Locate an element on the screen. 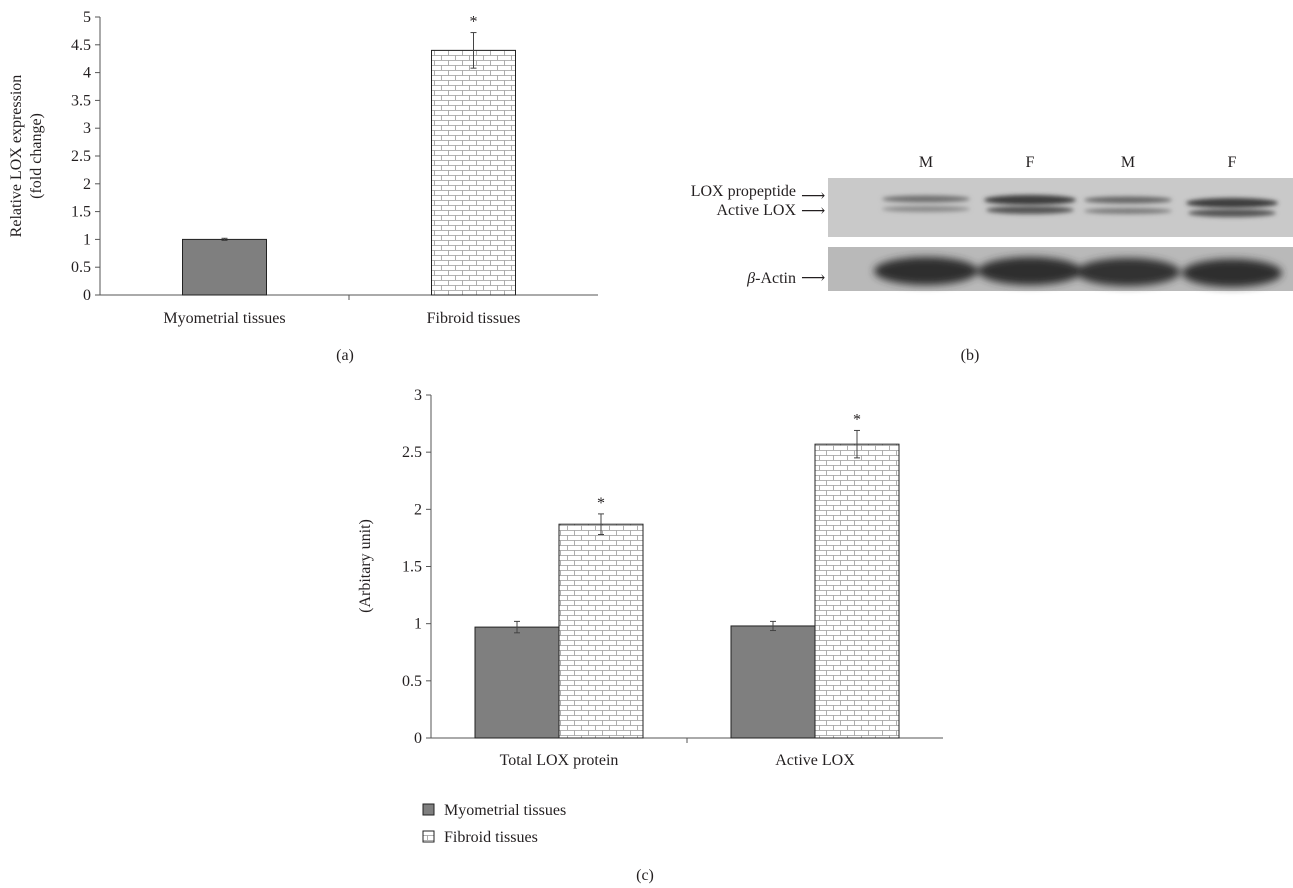 The width and height of the screenshot is (1293, 888). panel-a-y-tick-label: 2 is located at coordinates (87, 184).